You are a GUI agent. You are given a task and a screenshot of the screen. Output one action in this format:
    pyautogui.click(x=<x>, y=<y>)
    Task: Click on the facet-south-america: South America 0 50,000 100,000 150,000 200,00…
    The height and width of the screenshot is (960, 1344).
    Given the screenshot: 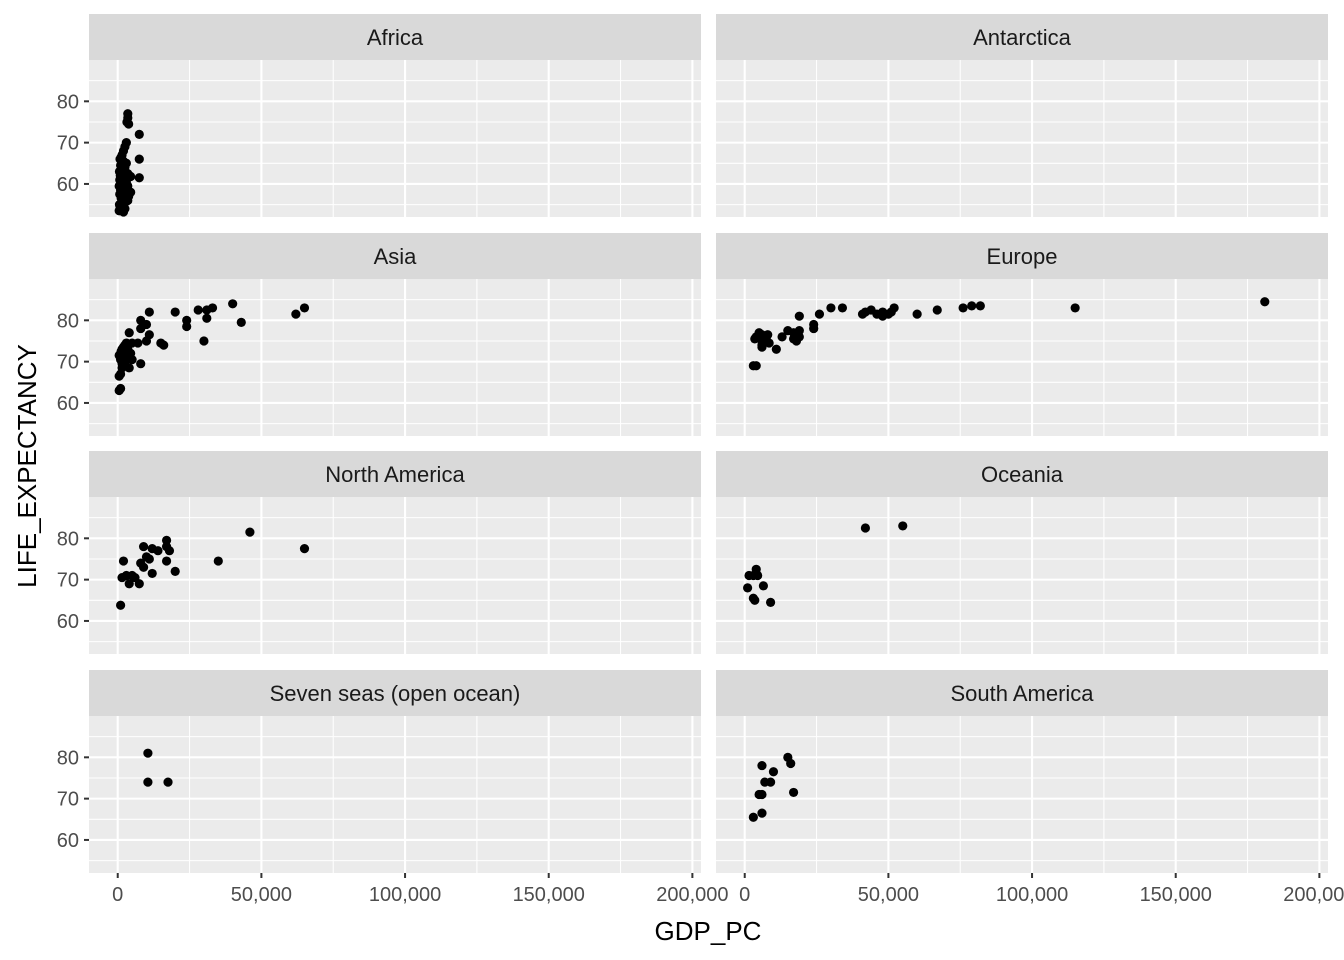 What is the action you would take?
    pyautogui.click(x=1030, y=788)
    